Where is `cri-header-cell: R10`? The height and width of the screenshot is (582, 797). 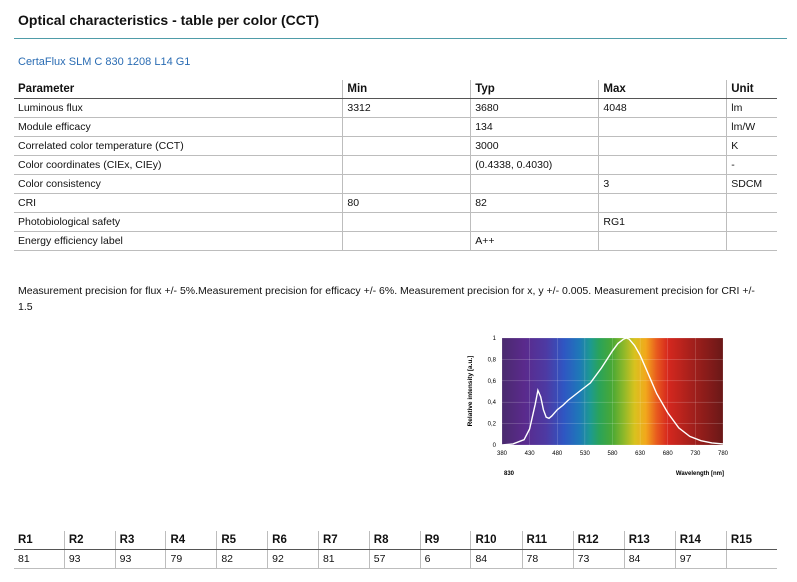
cri-header-cell: R10 is located at coordinates (496, 540).